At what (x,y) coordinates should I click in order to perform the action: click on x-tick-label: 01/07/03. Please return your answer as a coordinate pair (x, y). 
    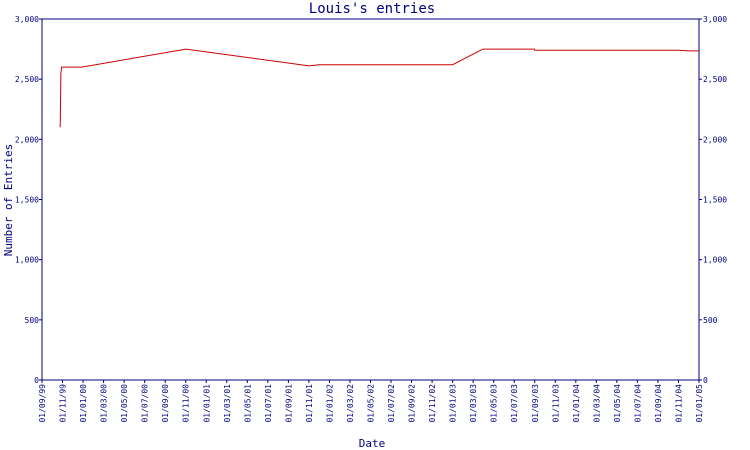
    Looking at the image, I should click on (514, 403).